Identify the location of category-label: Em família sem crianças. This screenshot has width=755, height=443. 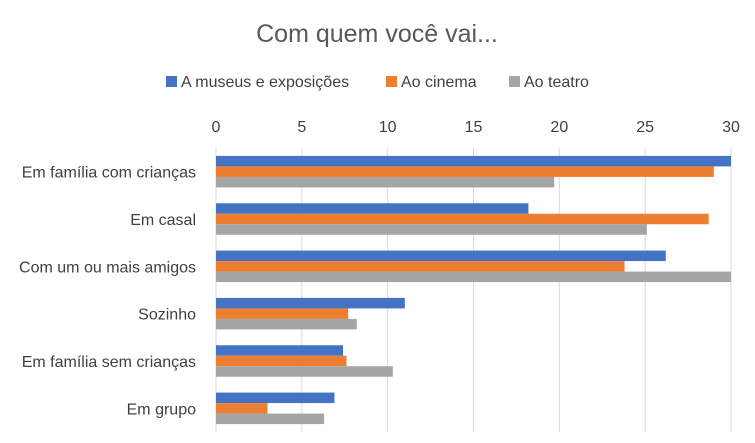
(109, 362).